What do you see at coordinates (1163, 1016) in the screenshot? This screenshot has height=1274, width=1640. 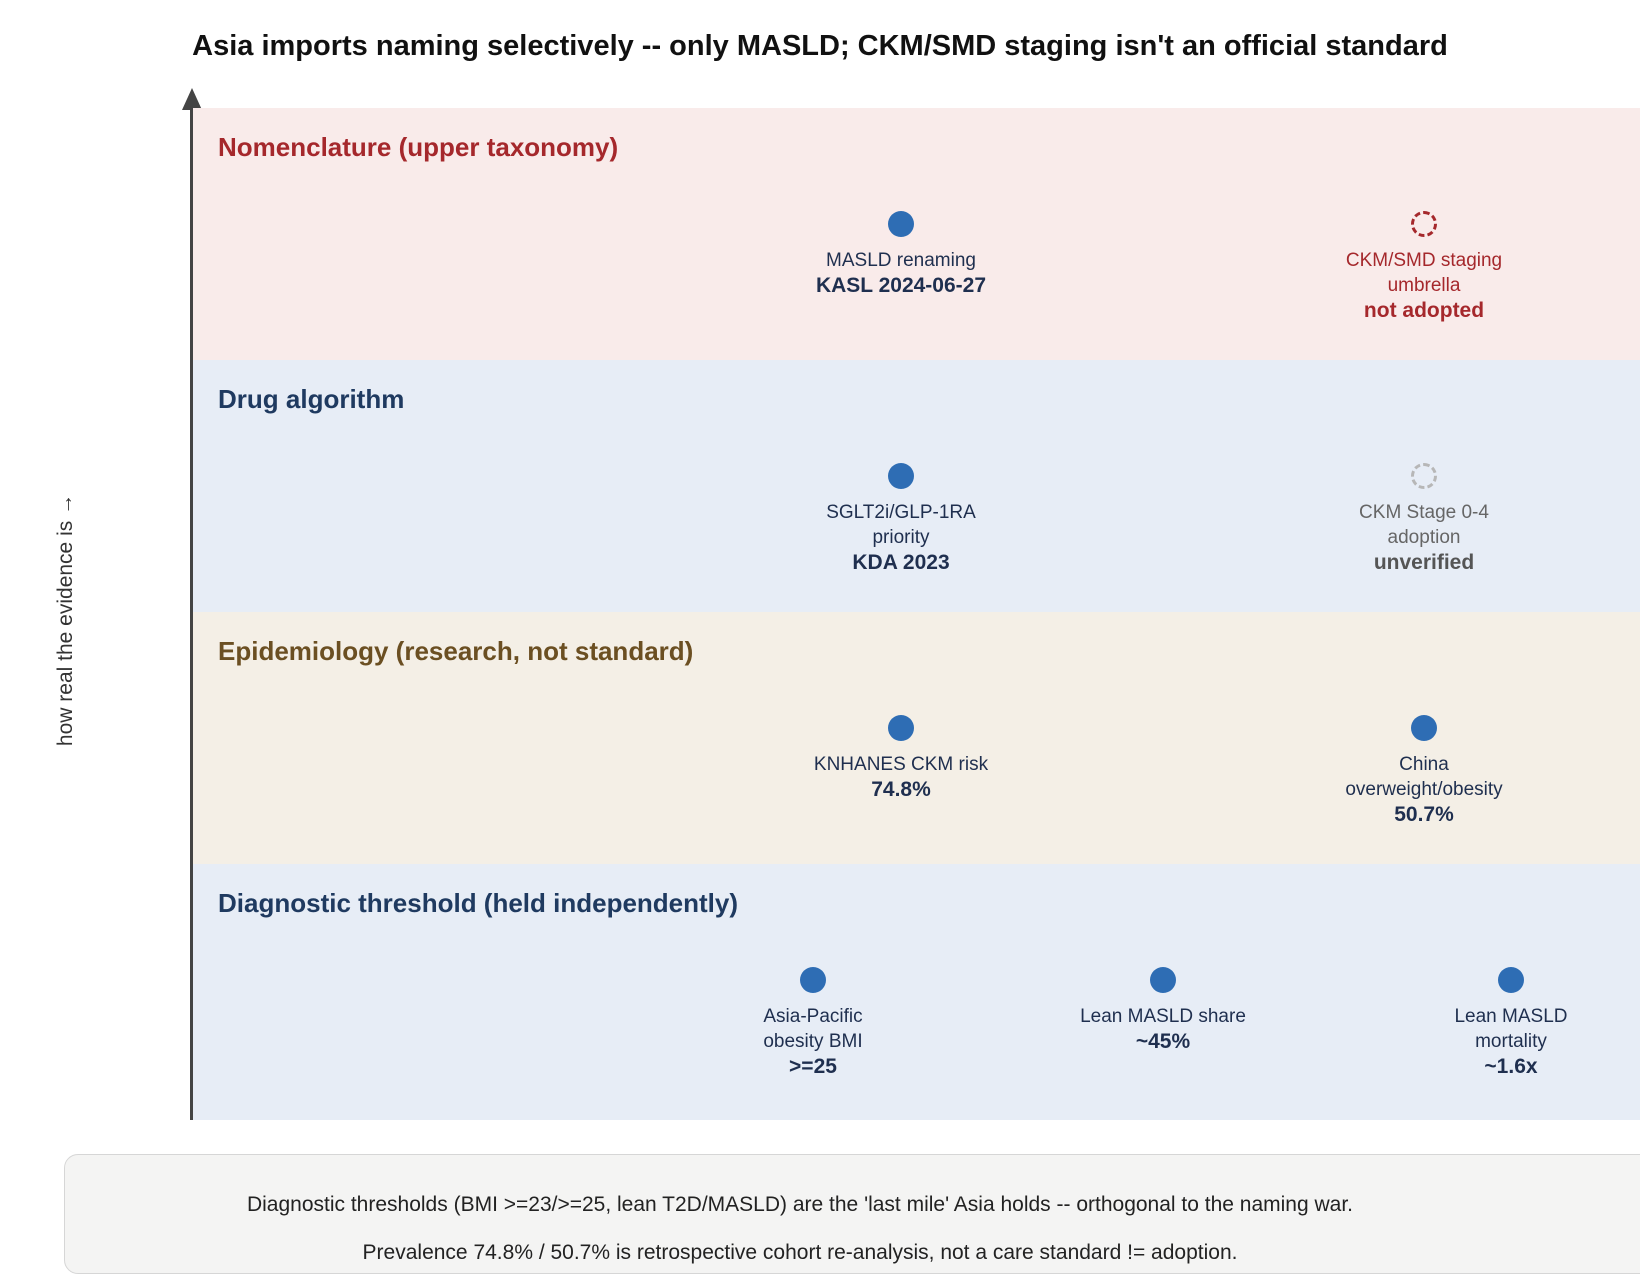 I see `node-label: Lean MASLD share` at bounding box center [1163, 1016].